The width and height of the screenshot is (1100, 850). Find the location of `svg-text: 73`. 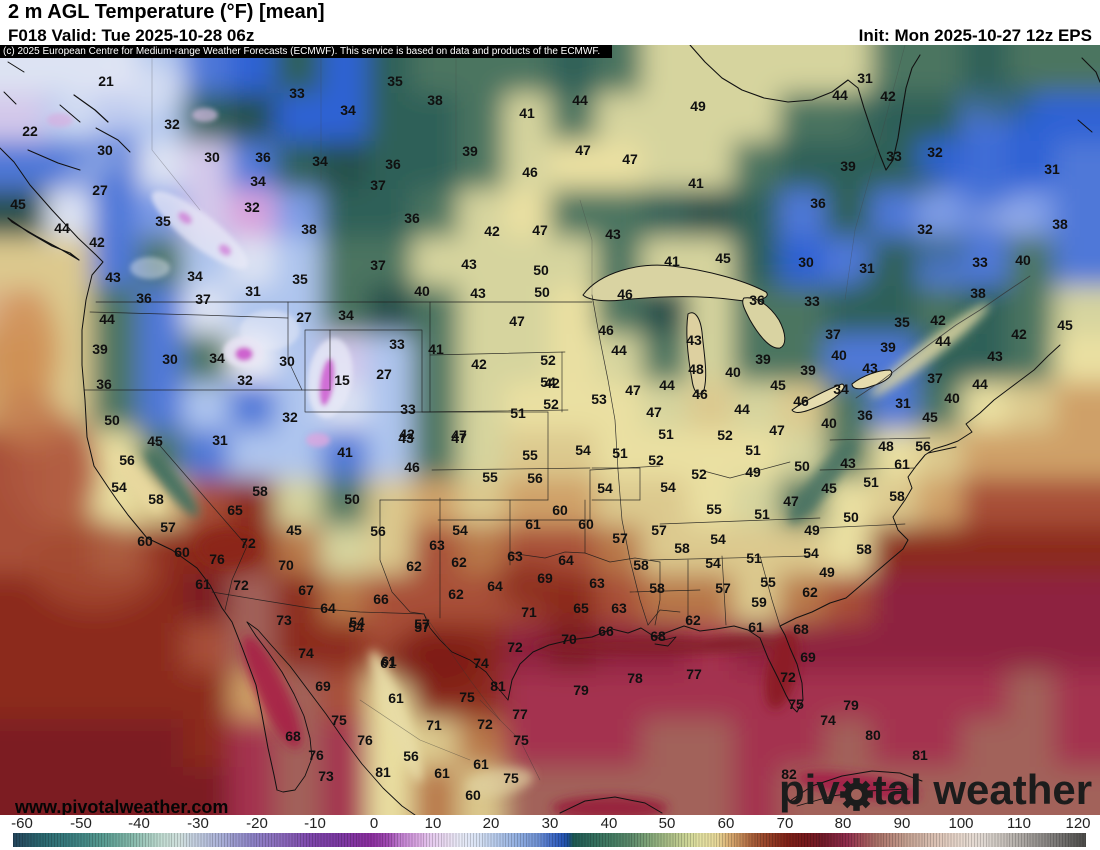

svg-text: 73 is located at coordinates (326, 776).